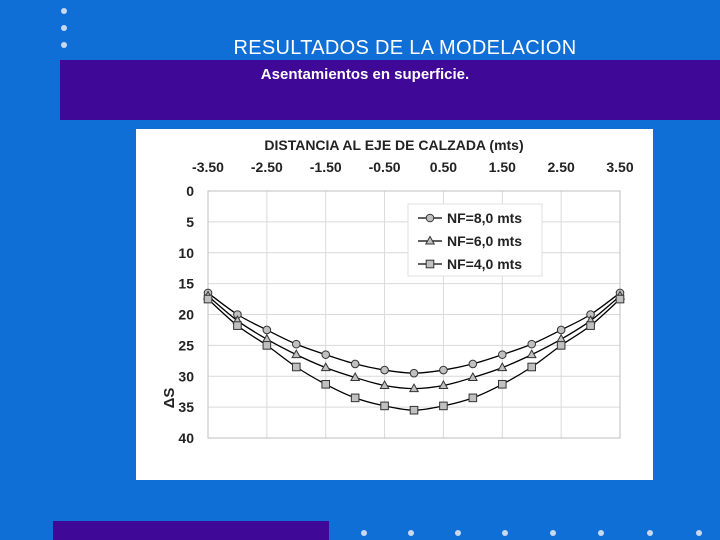 This screenshot has width=720, height=540. What do you see at coordinates (208, 167) in the screenshot?
I see `x-tick-label: -3.50` at bounding box center [208, 167].